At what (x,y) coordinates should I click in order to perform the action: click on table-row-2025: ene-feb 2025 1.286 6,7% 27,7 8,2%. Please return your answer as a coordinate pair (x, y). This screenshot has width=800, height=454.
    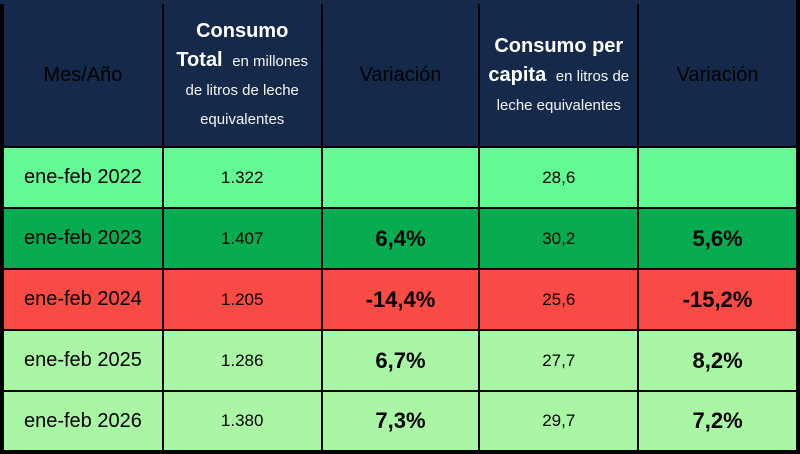
    Looking at the image, I should click on (400, 360).